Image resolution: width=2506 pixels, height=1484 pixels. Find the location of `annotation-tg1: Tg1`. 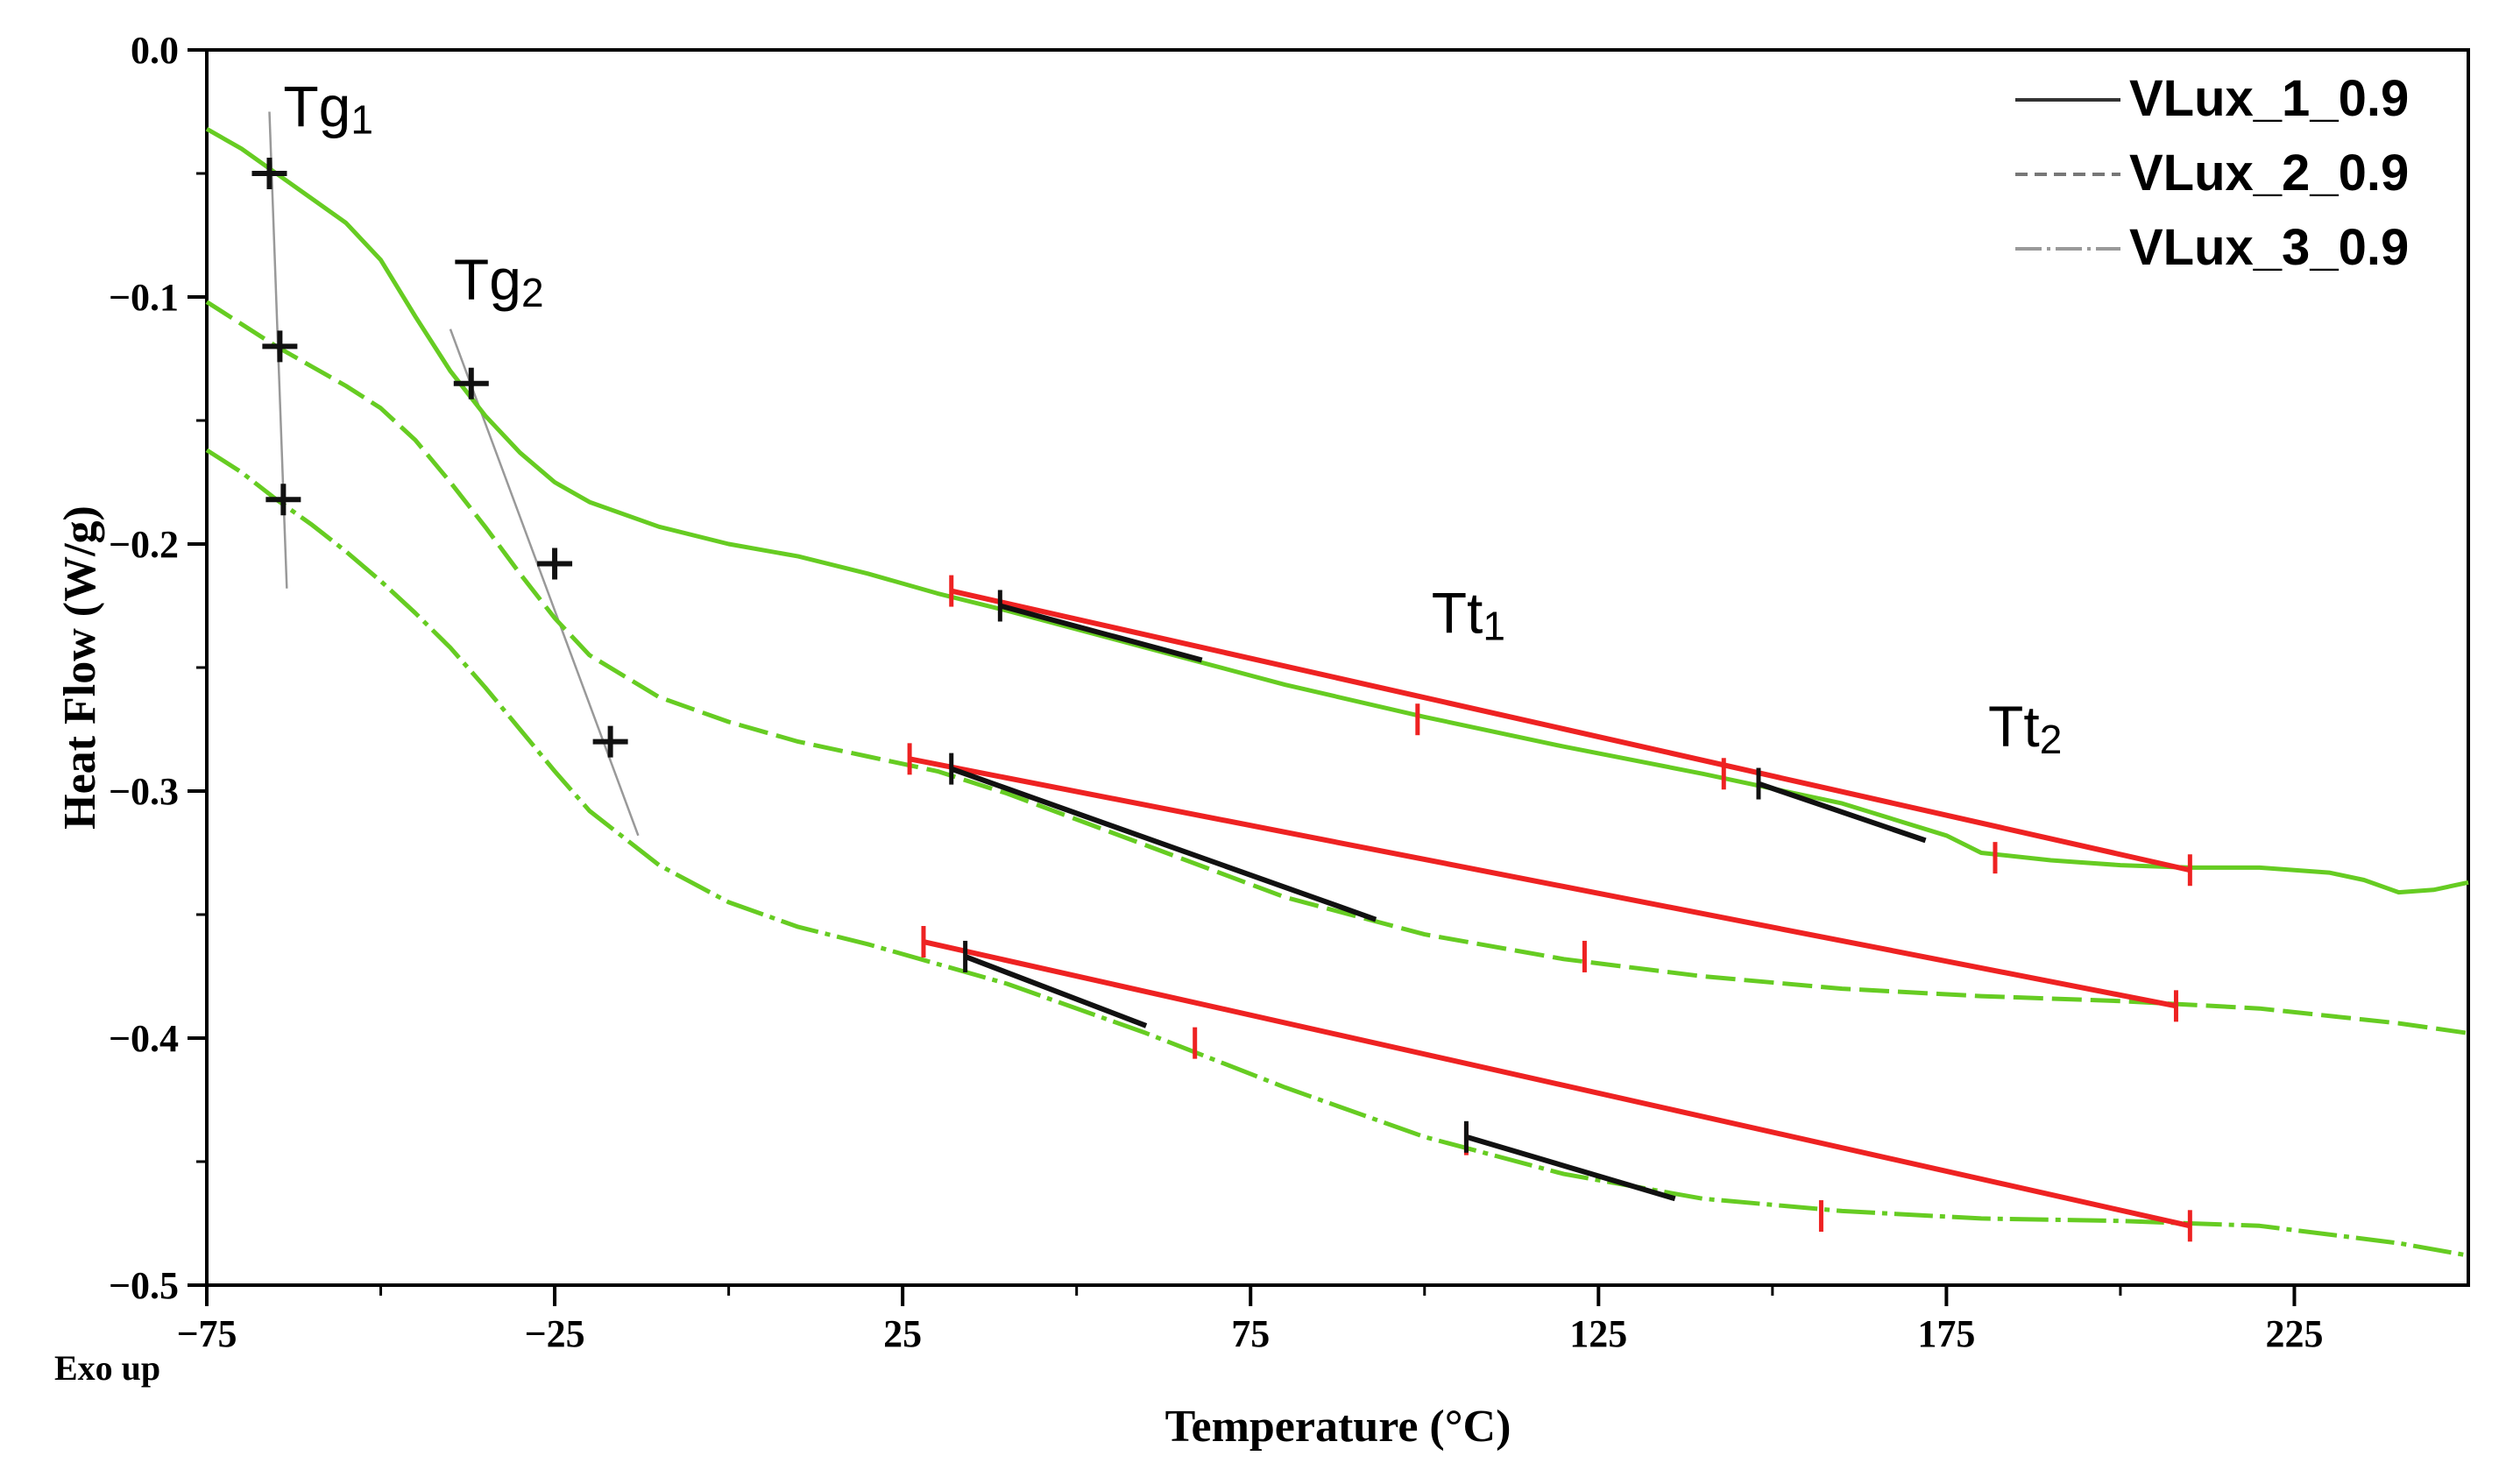

annotation-tg1: Tg1 is located at coordinates (328, 108).